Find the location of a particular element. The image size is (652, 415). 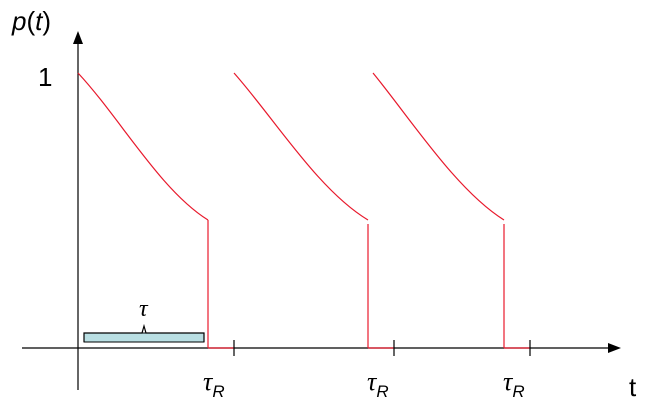

x-axis-title: t is located at coordinates (633, 387).